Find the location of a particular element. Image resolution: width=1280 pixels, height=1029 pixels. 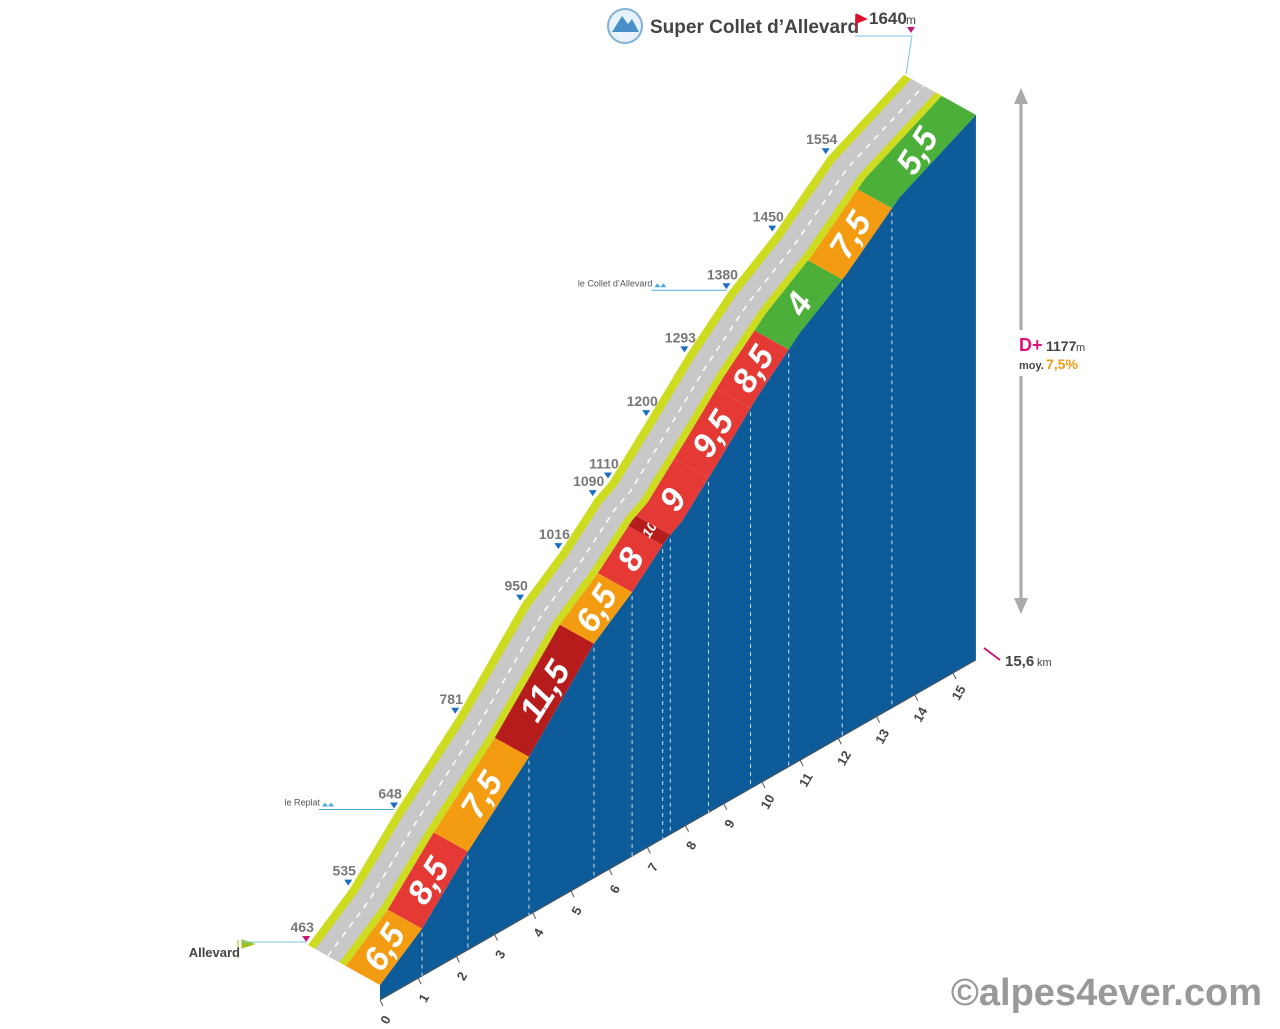

x-tick-label: 11 is located at coordinates (806, 779).